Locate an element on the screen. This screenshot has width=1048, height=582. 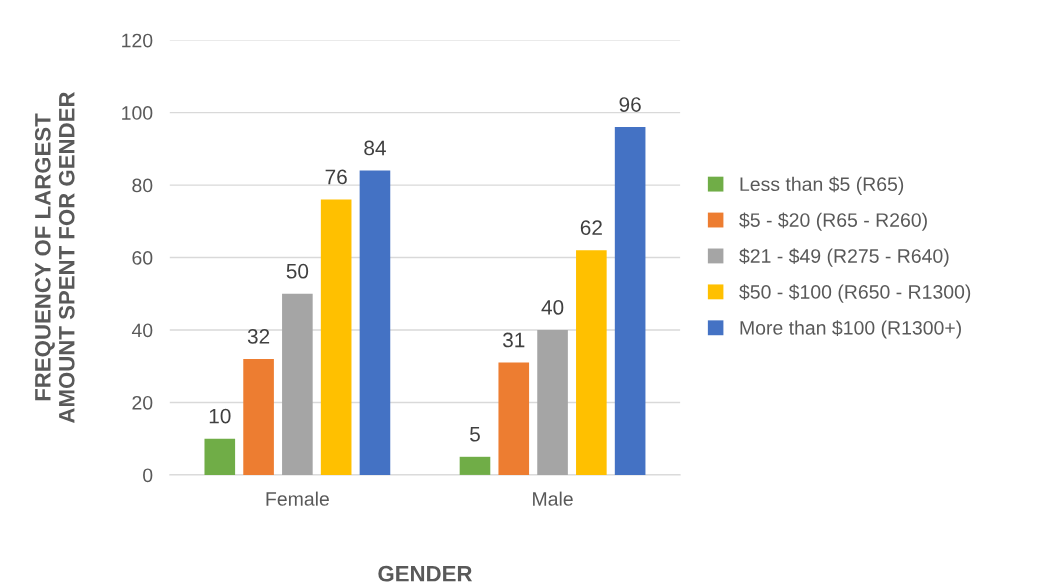
y-tick-label: 80 is located at coordinates (142, 185).